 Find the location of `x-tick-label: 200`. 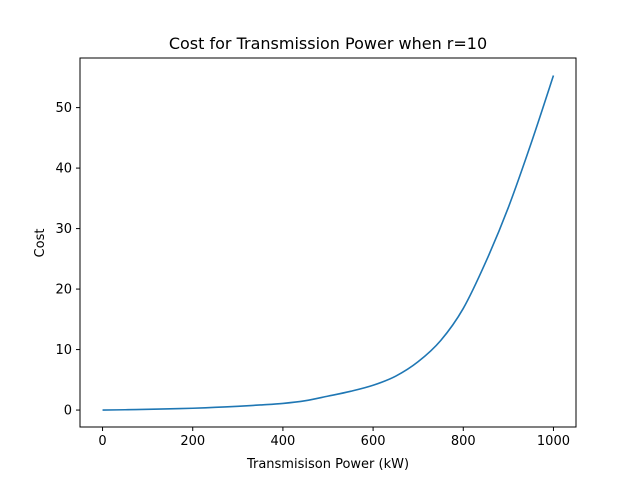

x-tick-label: 200 is located at coordinates (192, 441).